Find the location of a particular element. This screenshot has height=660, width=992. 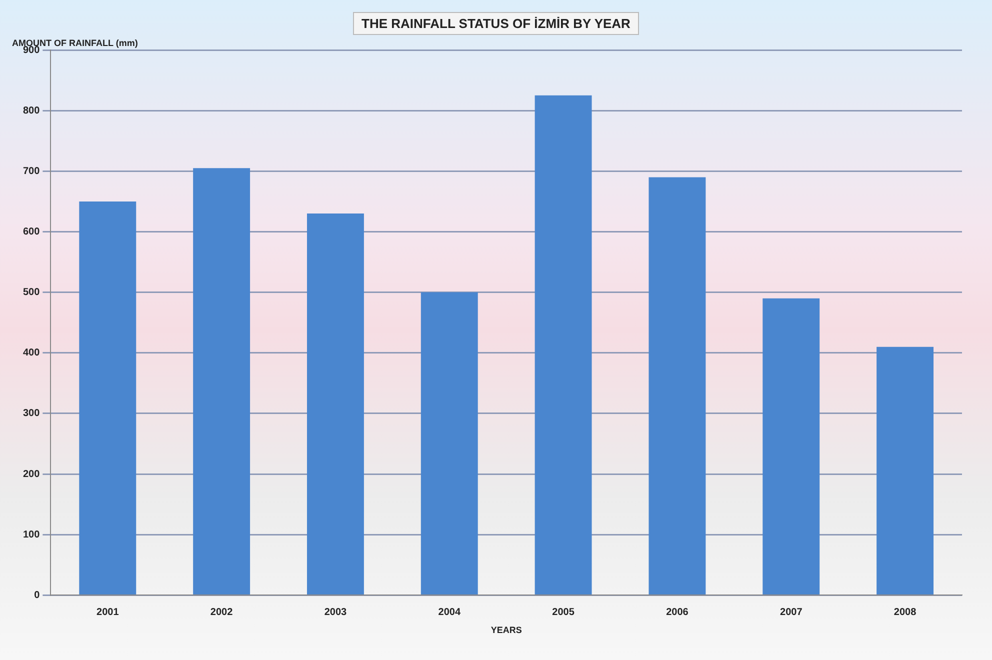

y-tick-label: 700 is located at coordinates (31, 171).